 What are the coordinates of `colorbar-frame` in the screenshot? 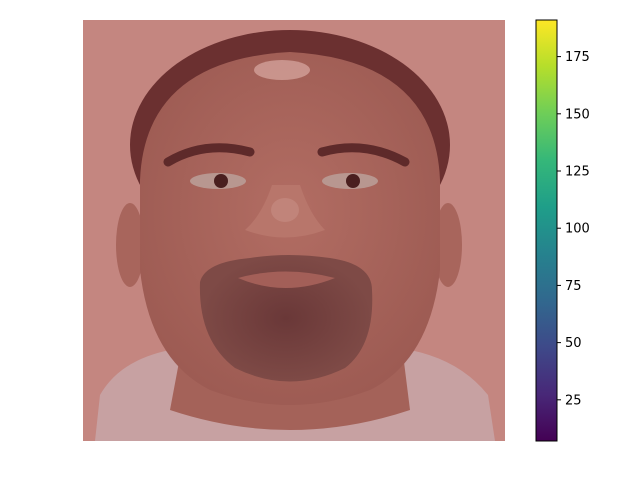 It's located at (546, 230).